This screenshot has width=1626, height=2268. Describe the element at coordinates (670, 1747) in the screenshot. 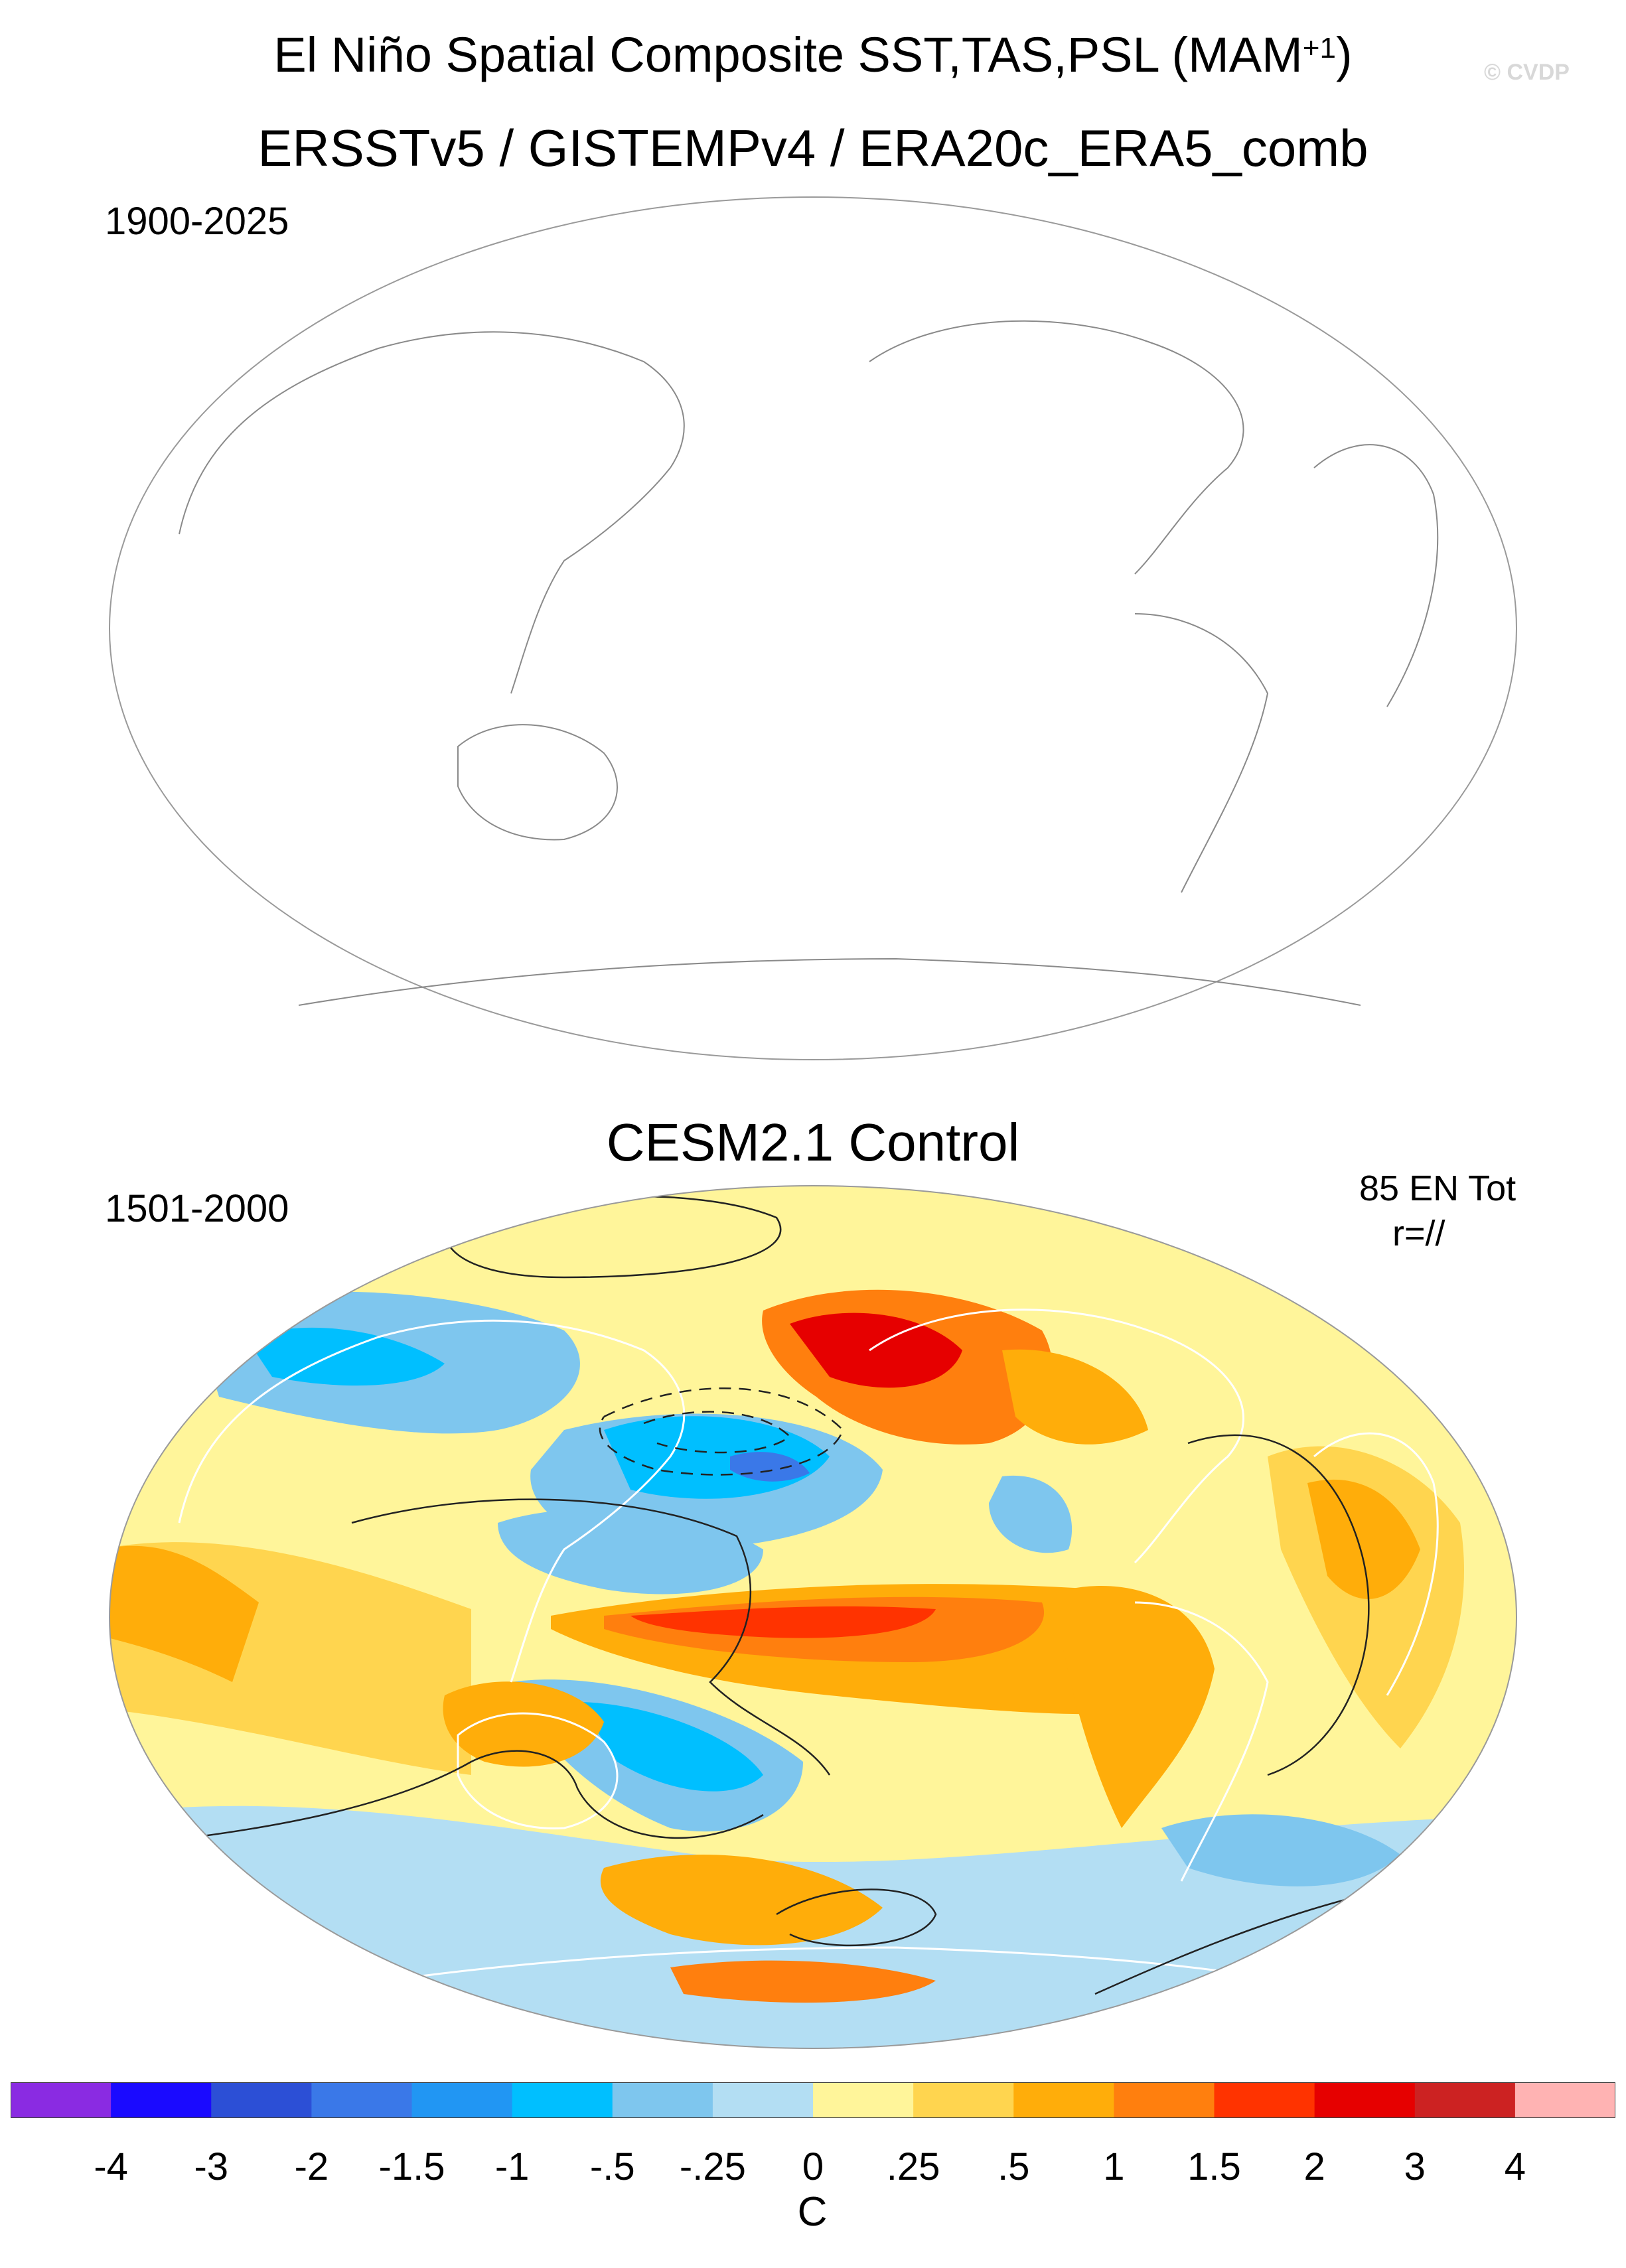

I see `south-pacific-cold-core` at that location.